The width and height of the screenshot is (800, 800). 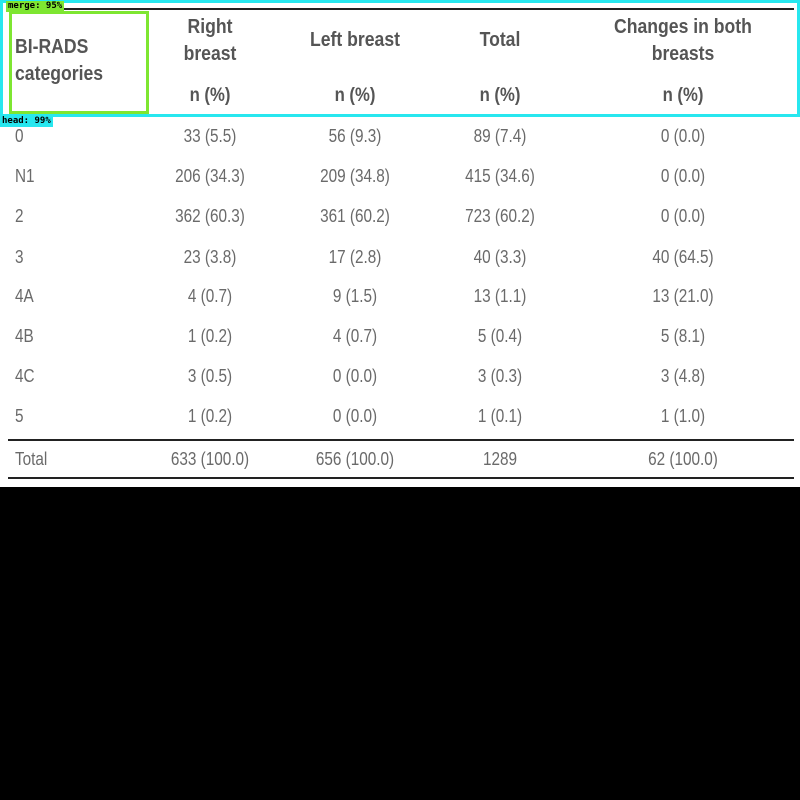 What do you see at coordinates (210, 176) in the screenshot?
I see `row-right: 206 (34.3)` at bounding box center [210, 176].